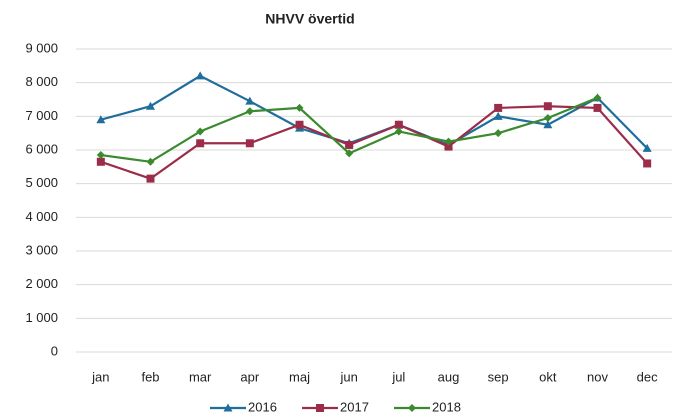 The width and height of the screenshot is (680, 417). Describe the element at coordinates (41, 81) in the screenshot. I see `y-tick-label: 8 000` at that location.